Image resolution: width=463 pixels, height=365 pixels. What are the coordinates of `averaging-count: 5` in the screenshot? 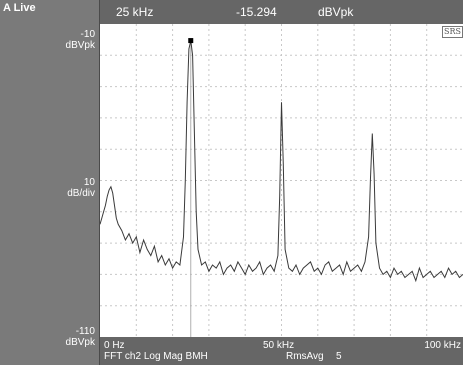 It's located at (339, 356).